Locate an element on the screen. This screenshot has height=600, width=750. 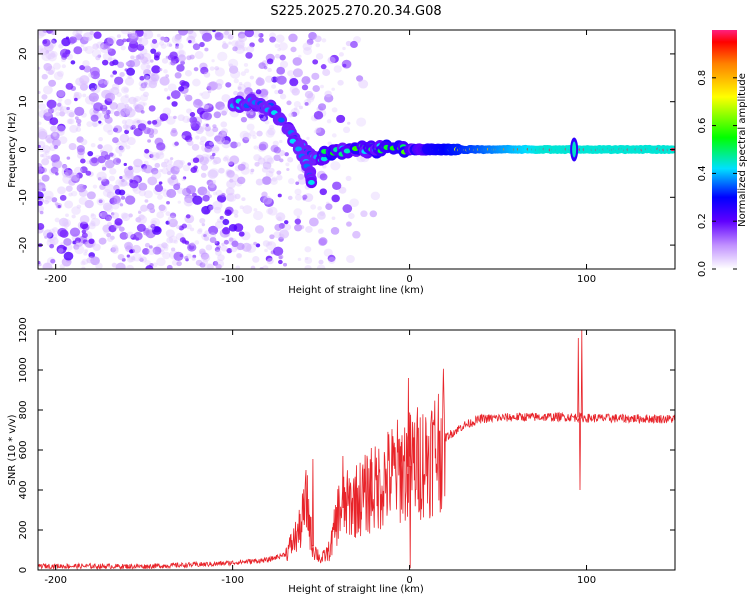
x-tick-label: 0 is located at coordinates (409, 279).